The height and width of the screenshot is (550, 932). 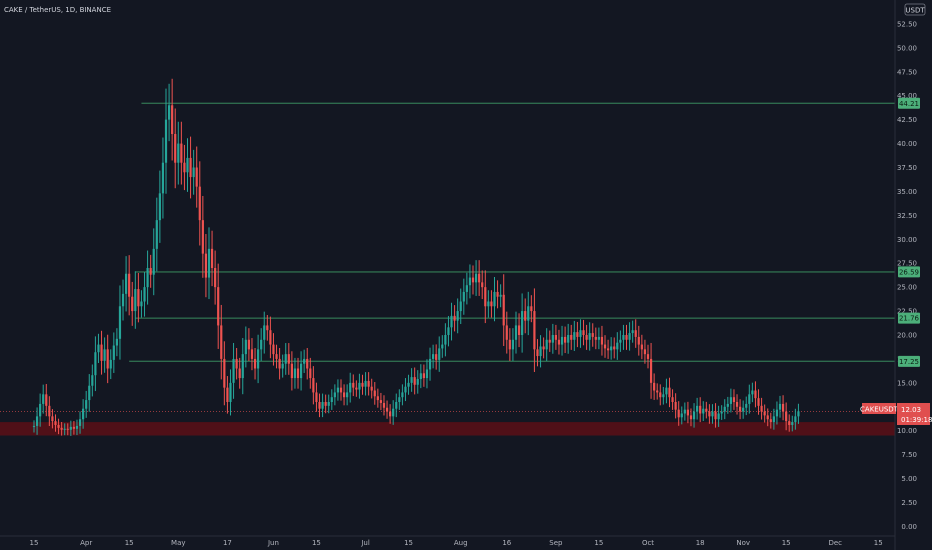 What do you see at coordinates (916, 420) in the screenshot?
I see `bar-countdown: 01:39:18` at bounding box center [916, 420].